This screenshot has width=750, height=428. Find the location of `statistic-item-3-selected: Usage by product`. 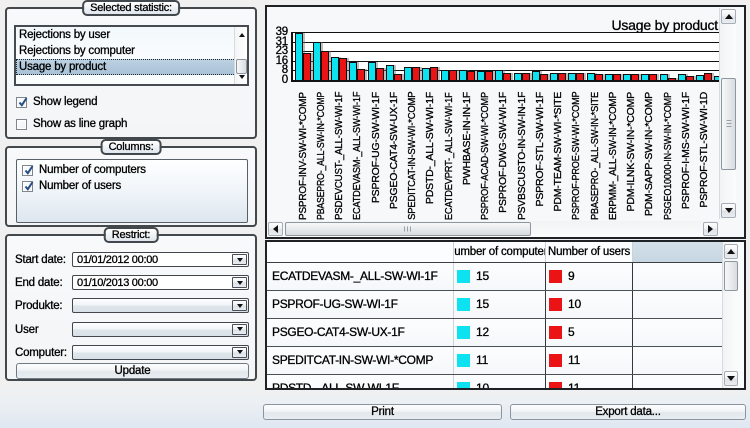

statistic-item-3-selected: Usage by product is located at coordinates (127, 67).